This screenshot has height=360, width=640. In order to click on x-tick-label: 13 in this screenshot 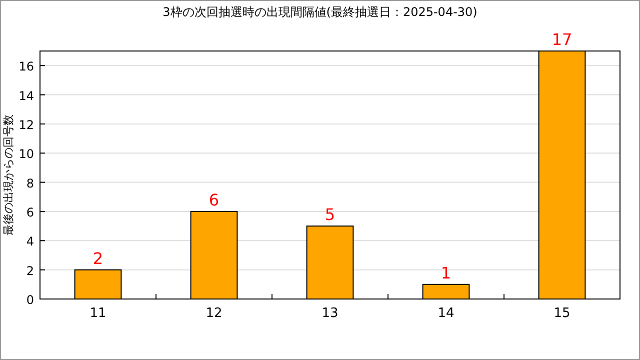, I will do `click(330, 313)`.